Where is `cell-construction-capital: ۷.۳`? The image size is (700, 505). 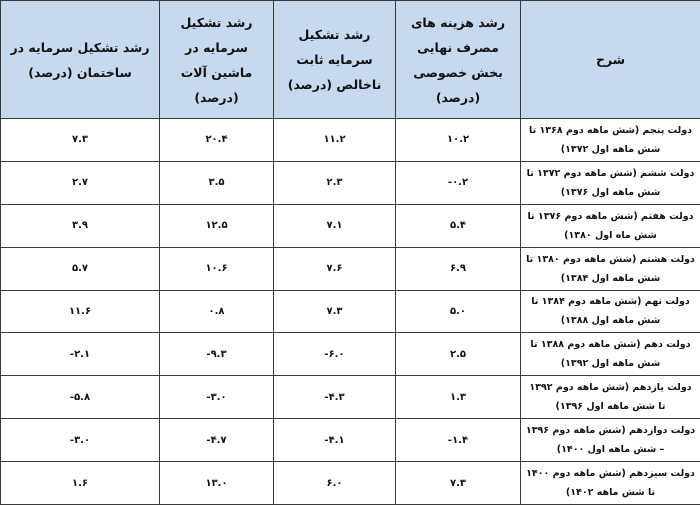 cell-construction-capital: ۷.۳ is located at coordinates (80, 140).